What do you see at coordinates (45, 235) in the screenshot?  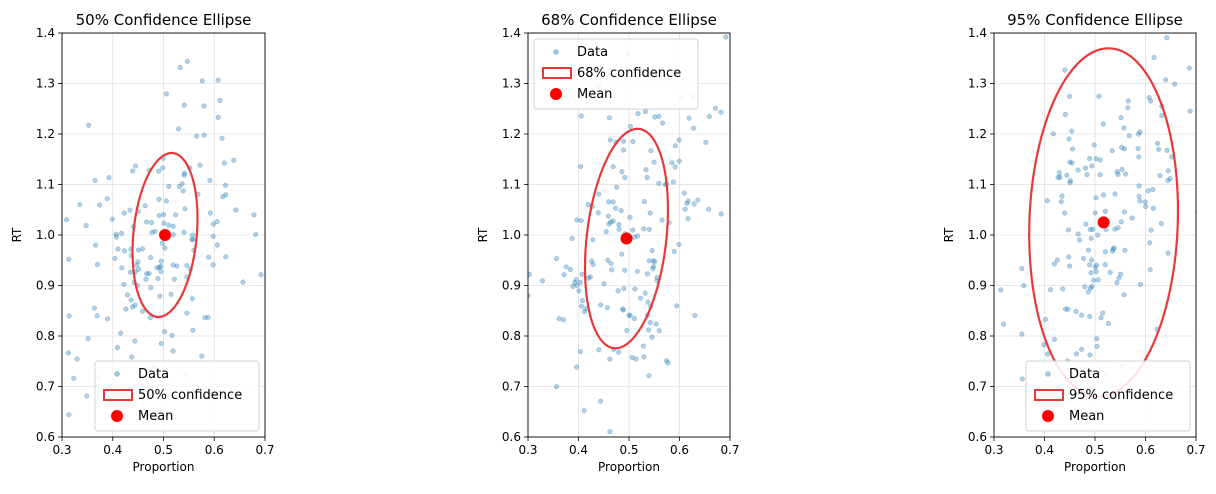 I see `y-tick-label: 1.0` at bounding box center [45, 235].